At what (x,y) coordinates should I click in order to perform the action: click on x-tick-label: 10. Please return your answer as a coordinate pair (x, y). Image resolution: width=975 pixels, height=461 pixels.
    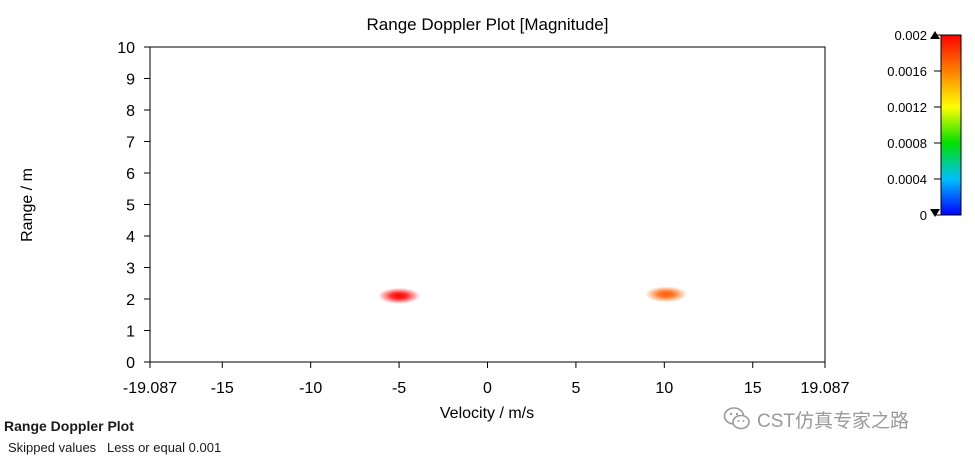
    Looking at the image, I should click on (664, 388).